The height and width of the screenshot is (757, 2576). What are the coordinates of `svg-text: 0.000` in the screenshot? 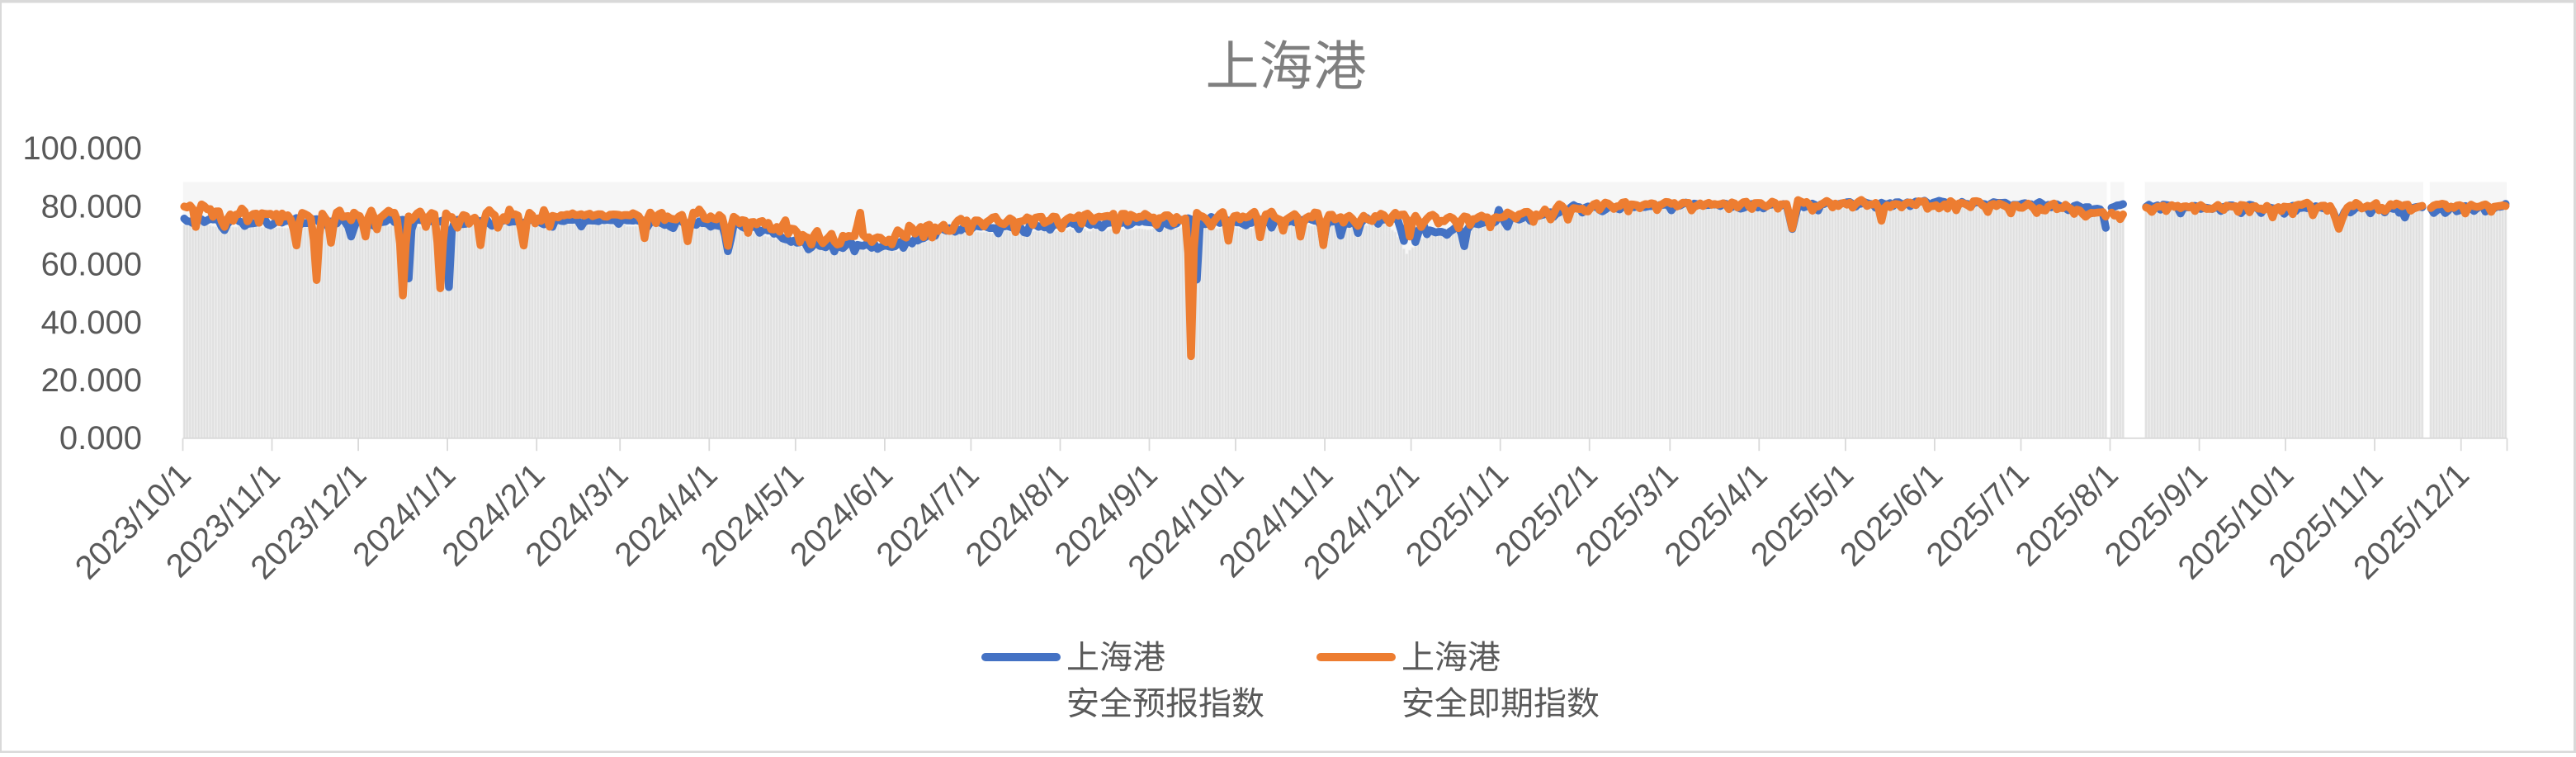 It's located at (100, 439).